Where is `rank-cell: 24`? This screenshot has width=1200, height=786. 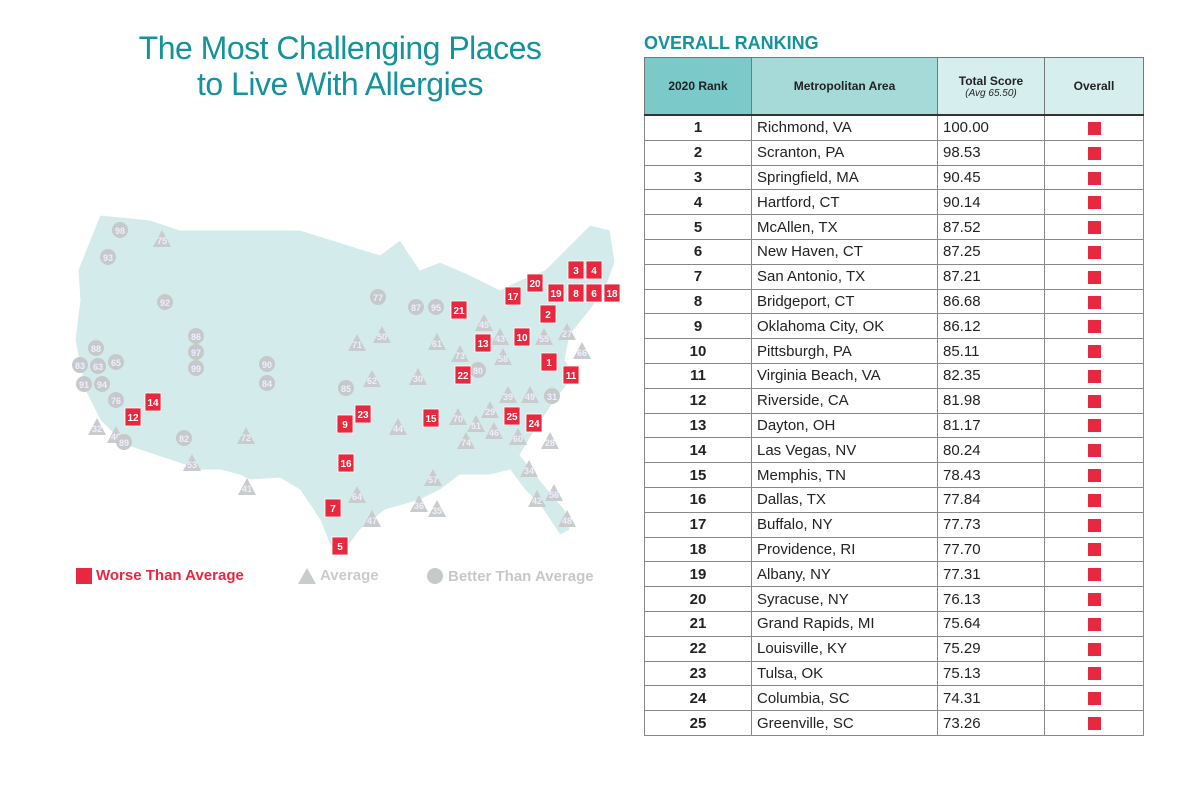
rank-cell: 24 is located at coordinates (698, 698).